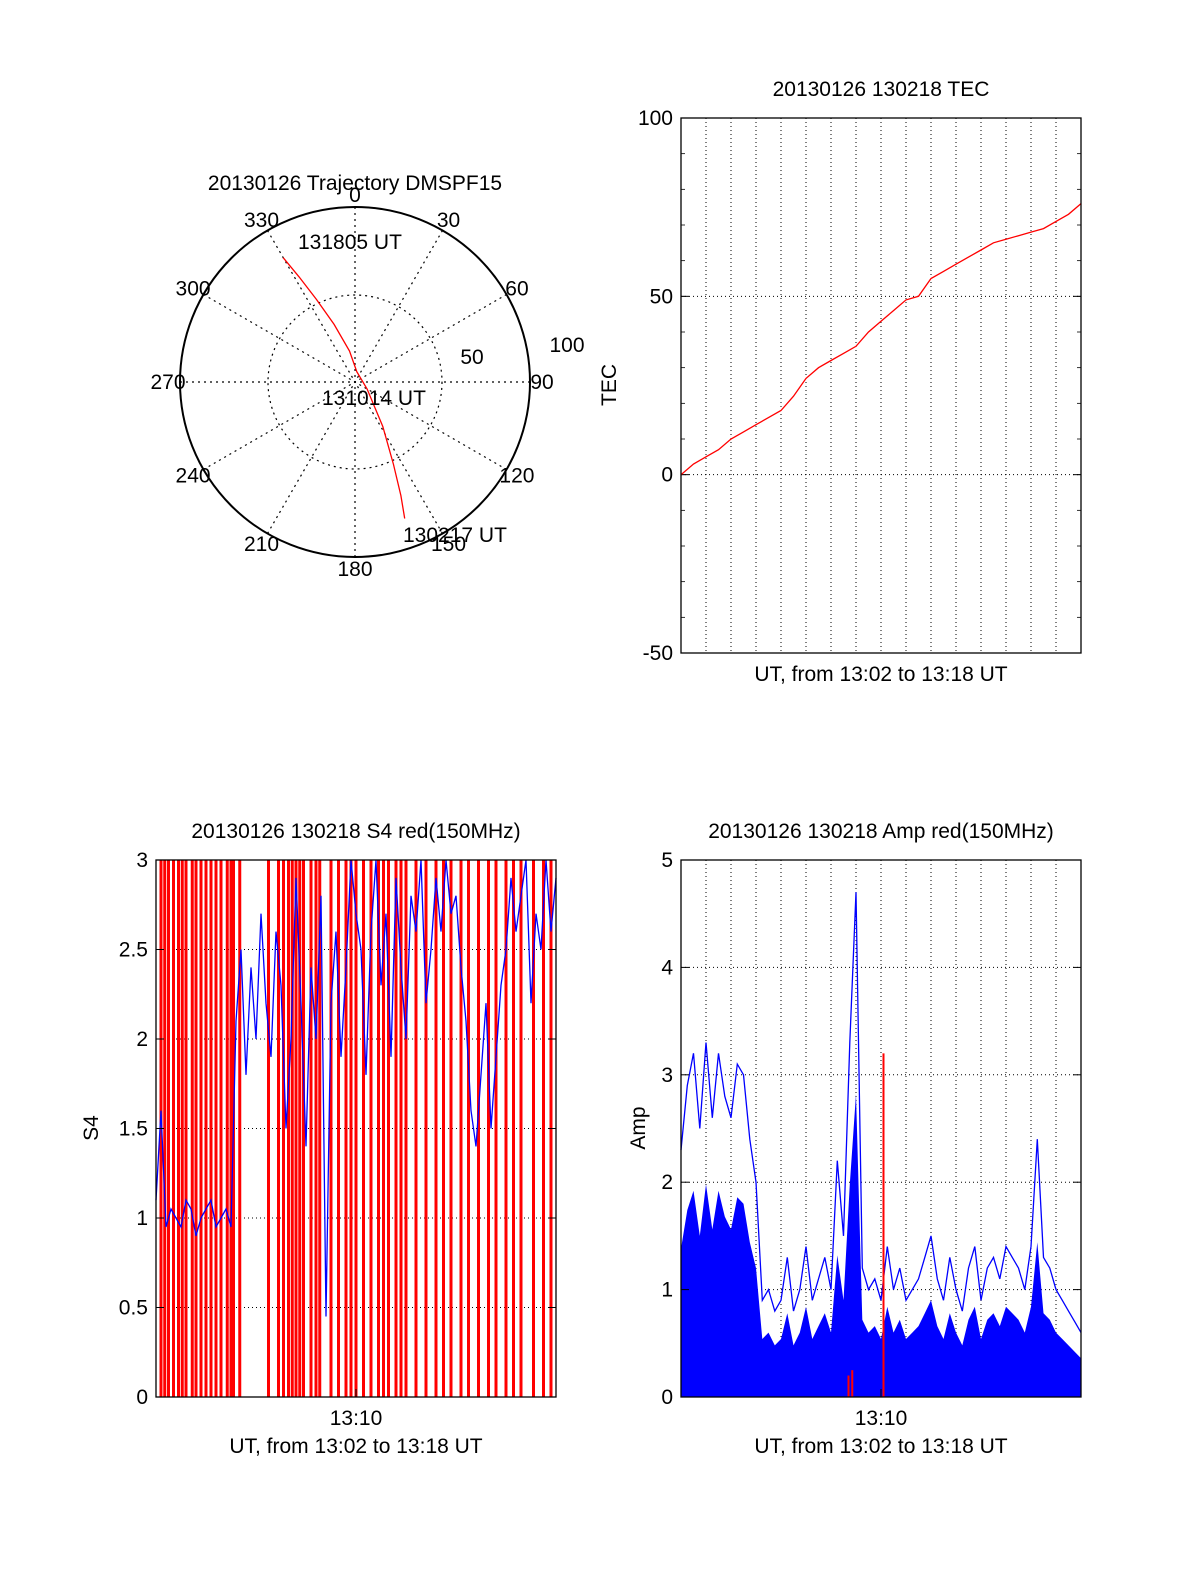 This screenshot has height=1575, width=1200. Describe the element at coordinates (658, 653) in the screenshot. I see `tec-ytick-label: -50` at that location.